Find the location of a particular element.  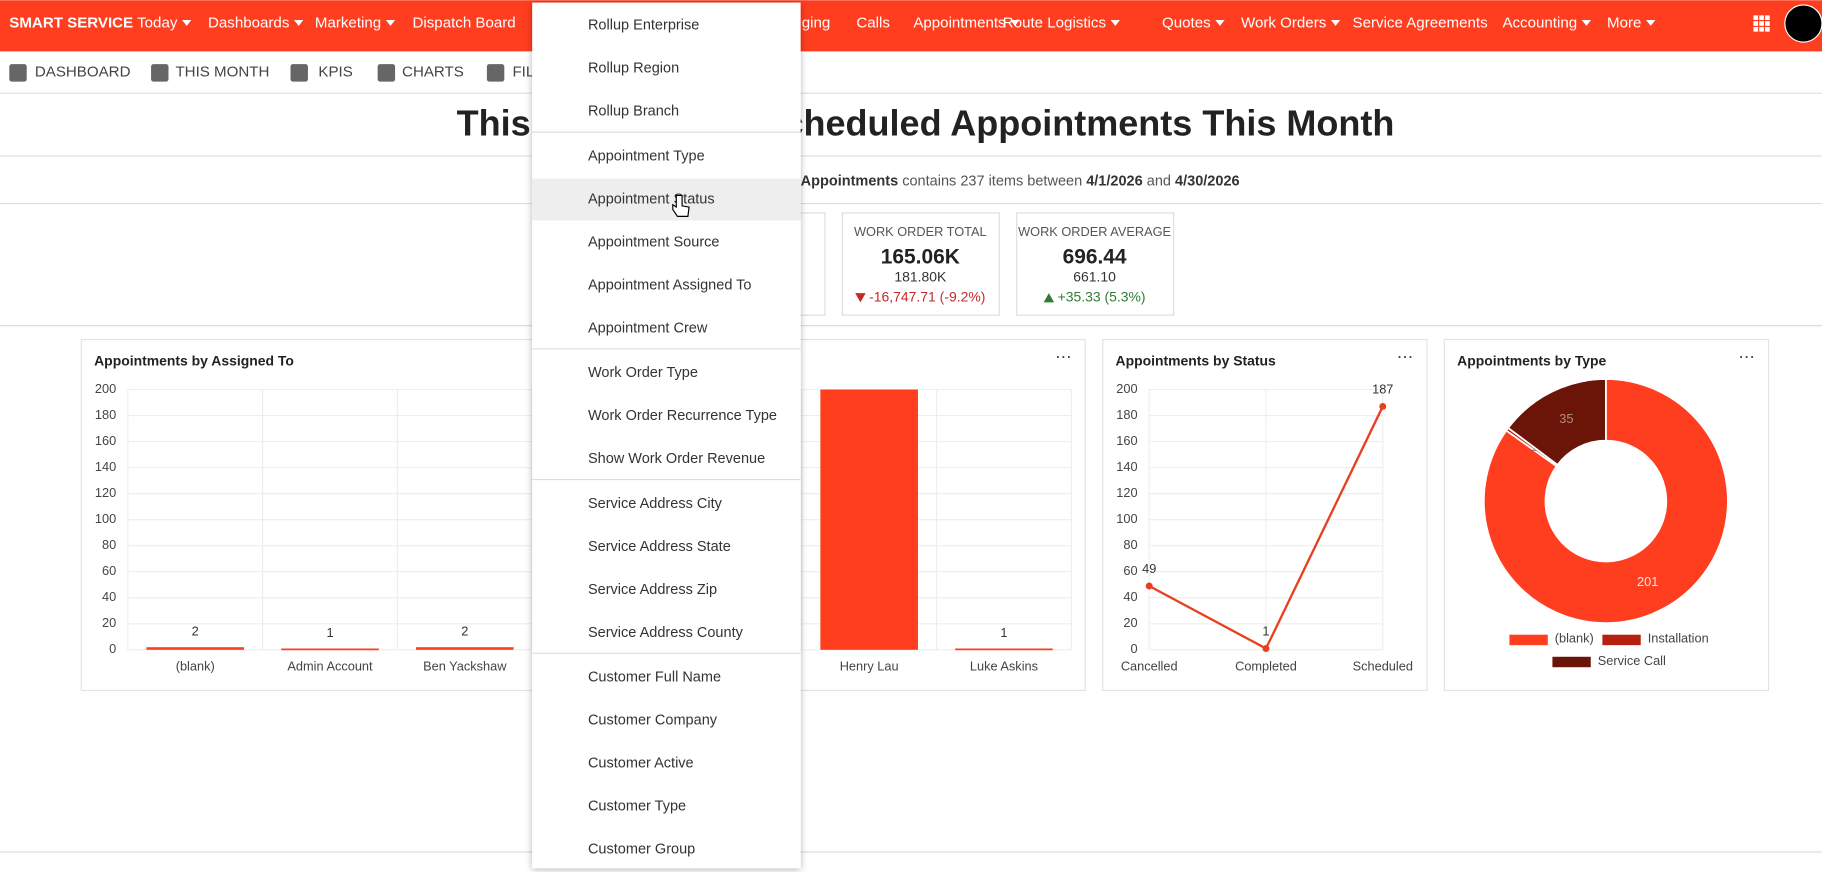

chart-title: Appointments by Type is located at coordinates (1531, 360).